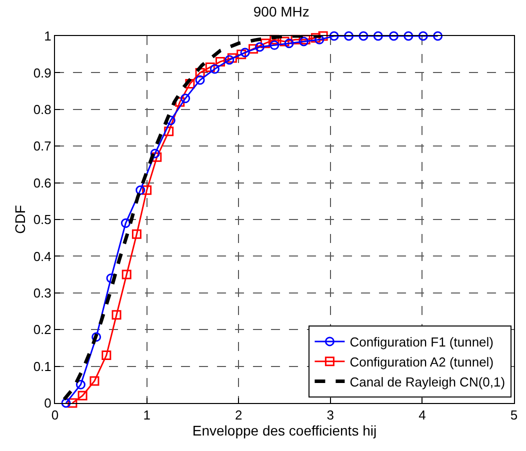  Describe the element at coordinates (42, 256) in the screenshot. I see `y-tick-label: 0.4` at that location.